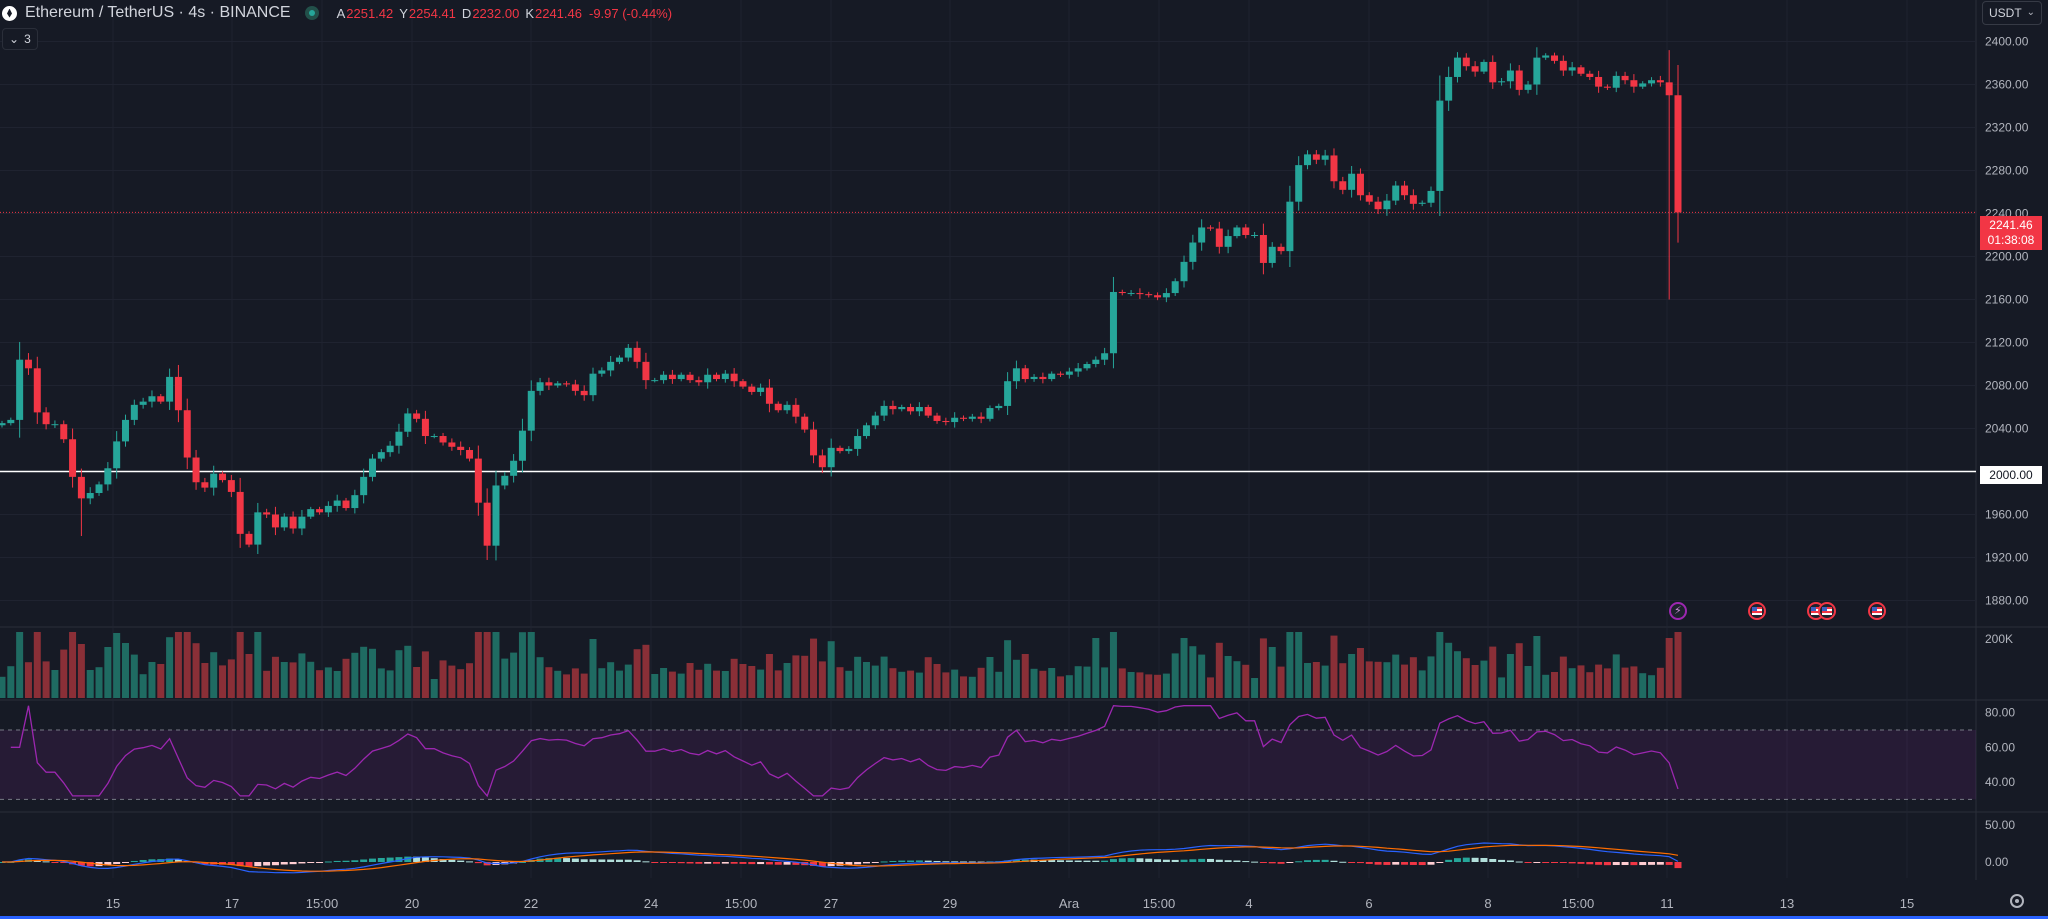  Describe the element at coordinates (2011, 225) in the screenshot. I see `last-price-value: 2241.46` at that location.